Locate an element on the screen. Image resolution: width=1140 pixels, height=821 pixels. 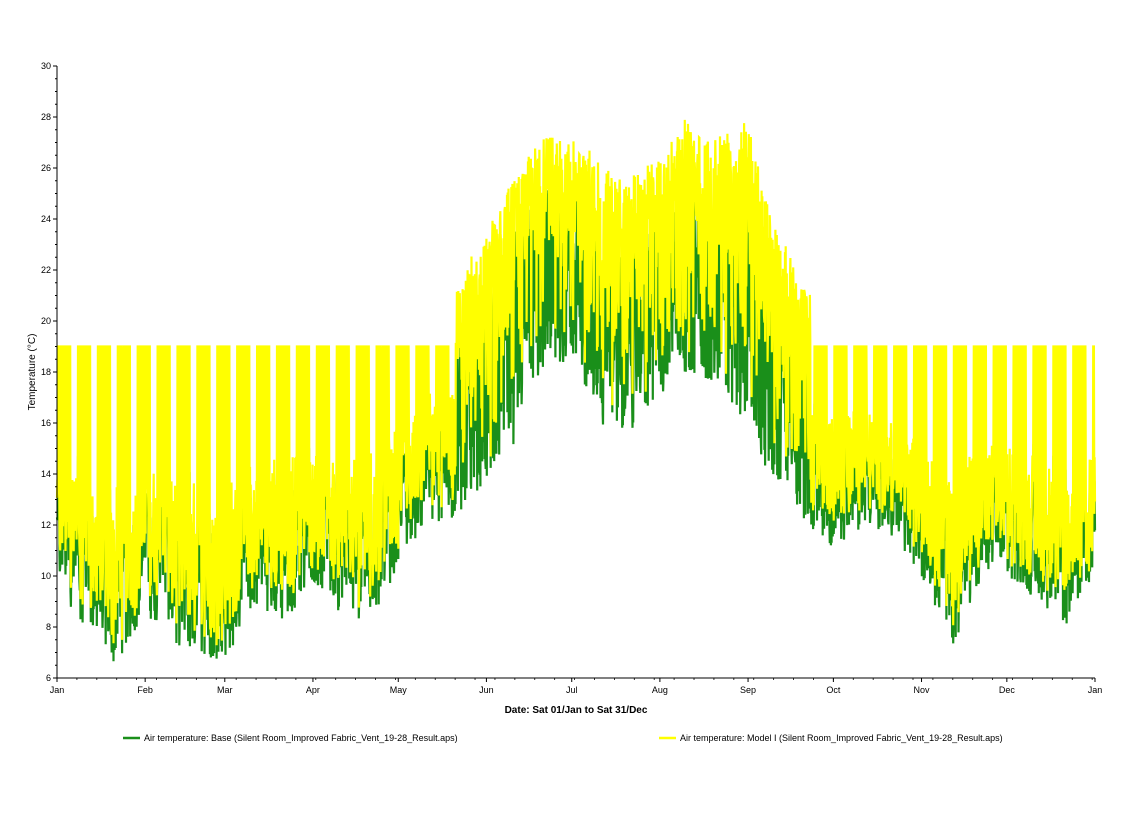
y-tick-label: 14 is located at coordinates (46, 474).